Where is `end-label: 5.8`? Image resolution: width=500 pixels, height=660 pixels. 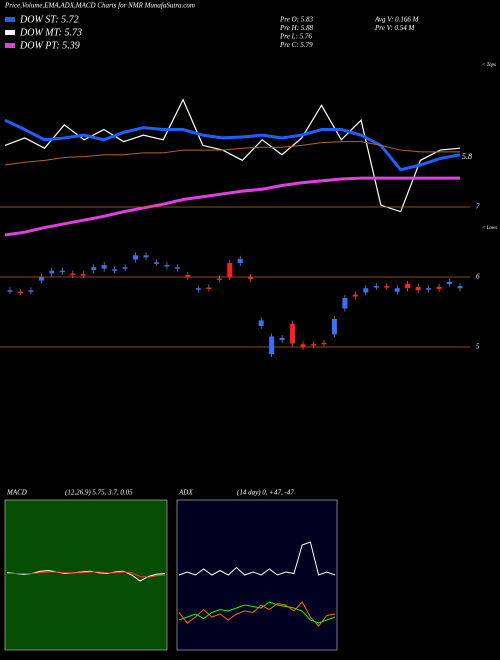
end-label: 5.8 is located at coordinates (467, 156).